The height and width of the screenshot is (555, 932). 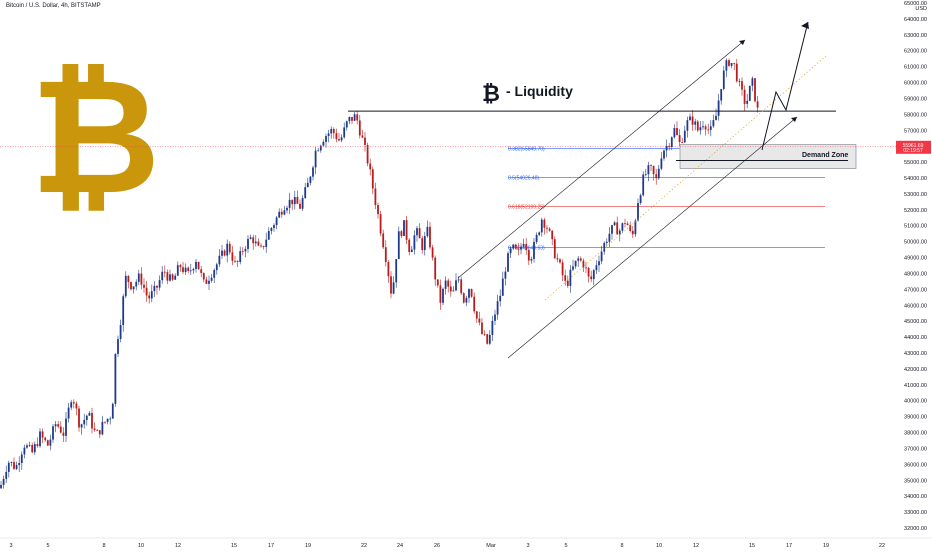 What do you see at coordinates (447, 546) in the screenshot?
I see `time-axis: 3 5 8 10 12 15 17 19 22 24 26 Mar 3 5 8 10 12 15 17 19 22` at bounding box center [447, 546].